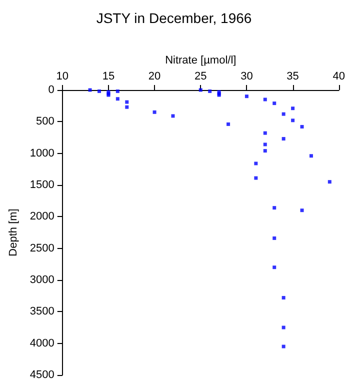 The image size is (348, 384). I want to click on y-axis-title: Depth [m], so click(14, 232).